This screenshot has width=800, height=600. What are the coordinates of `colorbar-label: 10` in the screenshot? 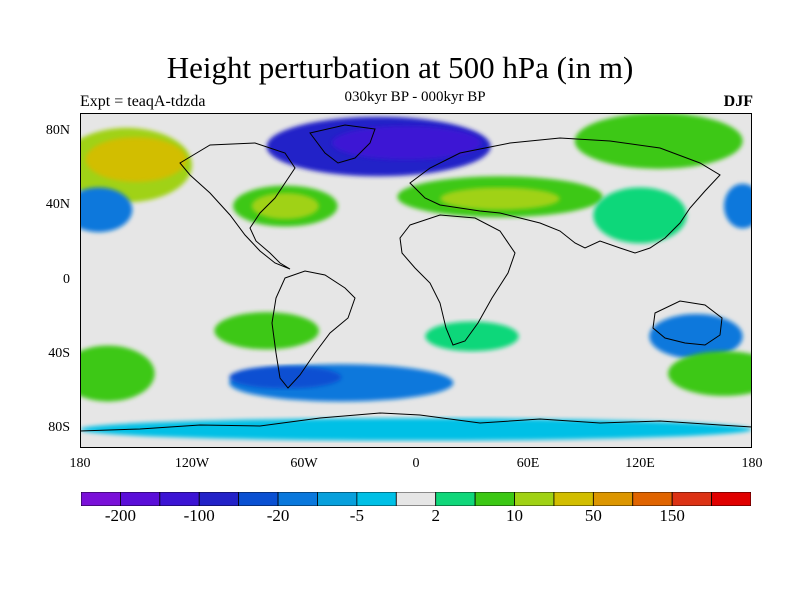 It's located at (515, 515).